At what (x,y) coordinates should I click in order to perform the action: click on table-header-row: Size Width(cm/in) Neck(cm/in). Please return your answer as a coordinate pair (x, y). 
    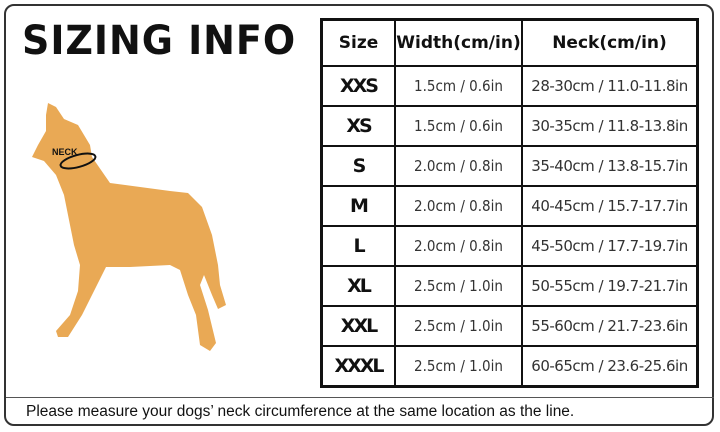
    Looking at the image, I should click on (509, 42).